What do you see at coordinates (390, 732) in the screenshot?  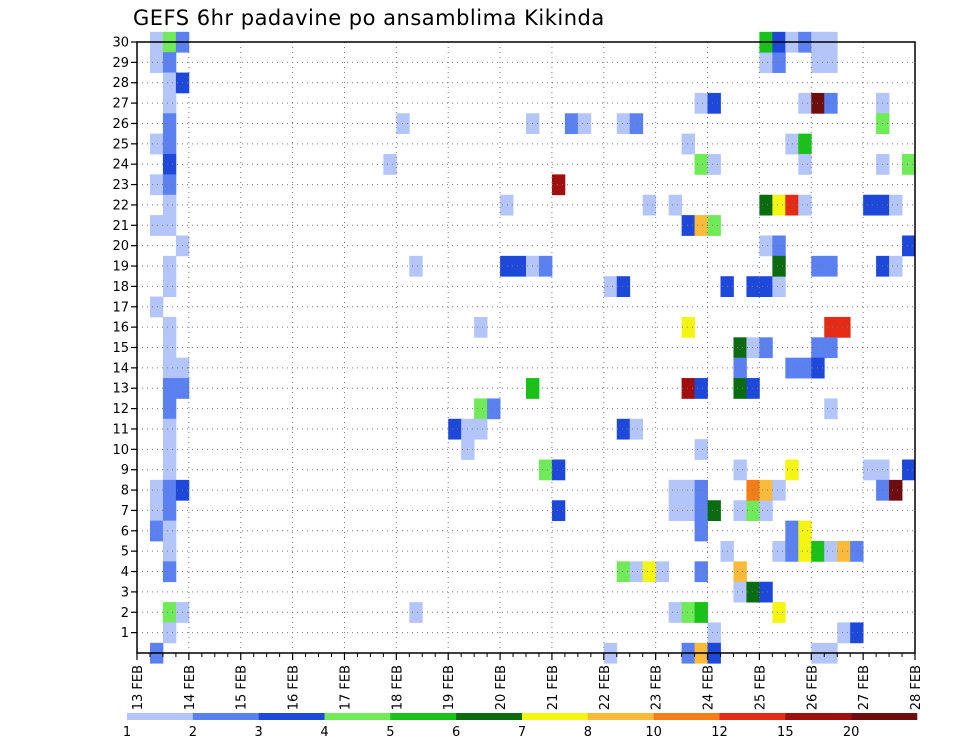 I see `legend-label: 5` at bounding box center [390, 732].